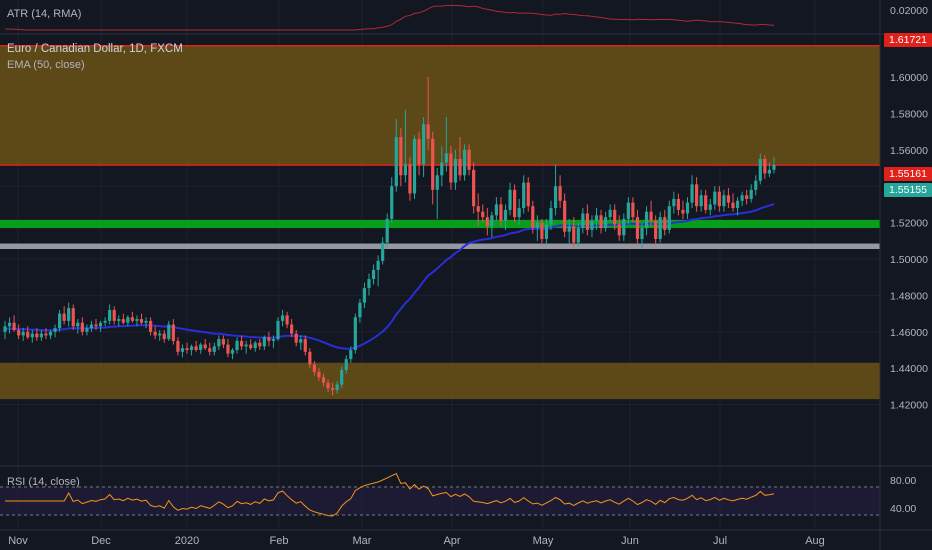 This screenshot has width=932, height=550. What do you see at coordinates (362, 541) in the screenshot?
I see `time-tick-label: Mar` at bounding box center [362, 541].